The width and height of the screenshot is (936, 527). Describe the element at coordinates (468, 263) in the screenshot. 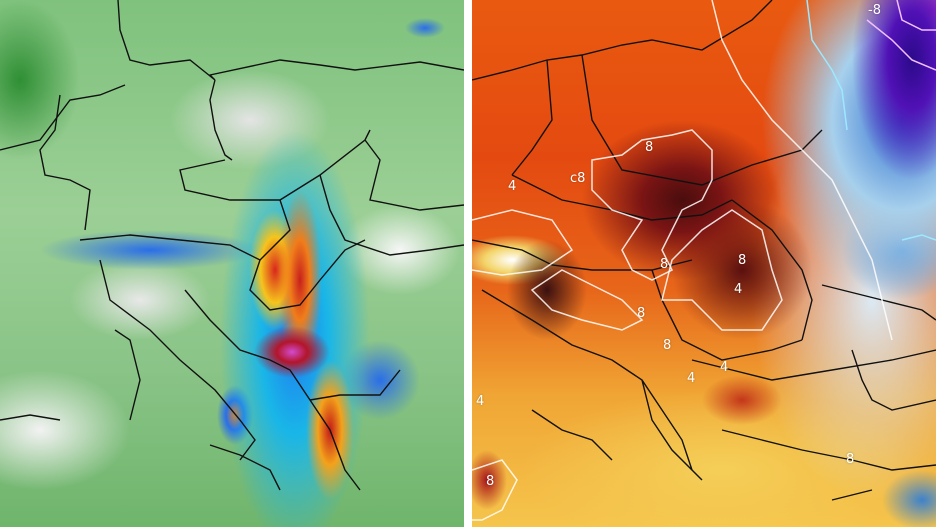

I see `panel-divider` at that location.